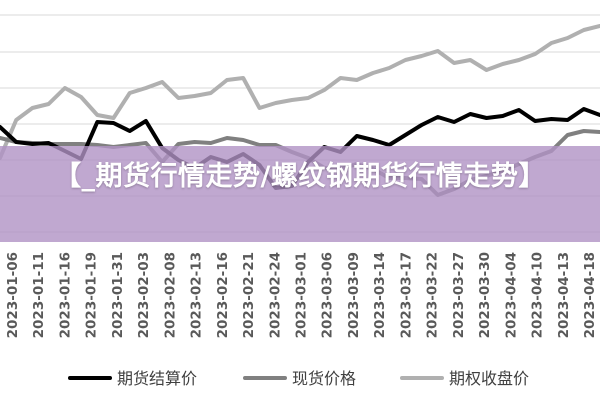 This screenshot has width=600, height=400. Describe the element at coordinates (170, 295) in the screenshot. I see `x-tick-label: 2023-02-08` at that location.